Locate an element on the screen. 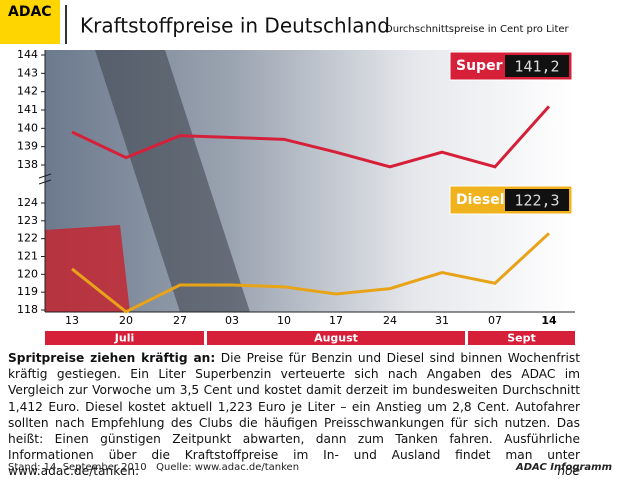 The image size is (630, 480). month-label: Sept is located at coordinates (521, 338).